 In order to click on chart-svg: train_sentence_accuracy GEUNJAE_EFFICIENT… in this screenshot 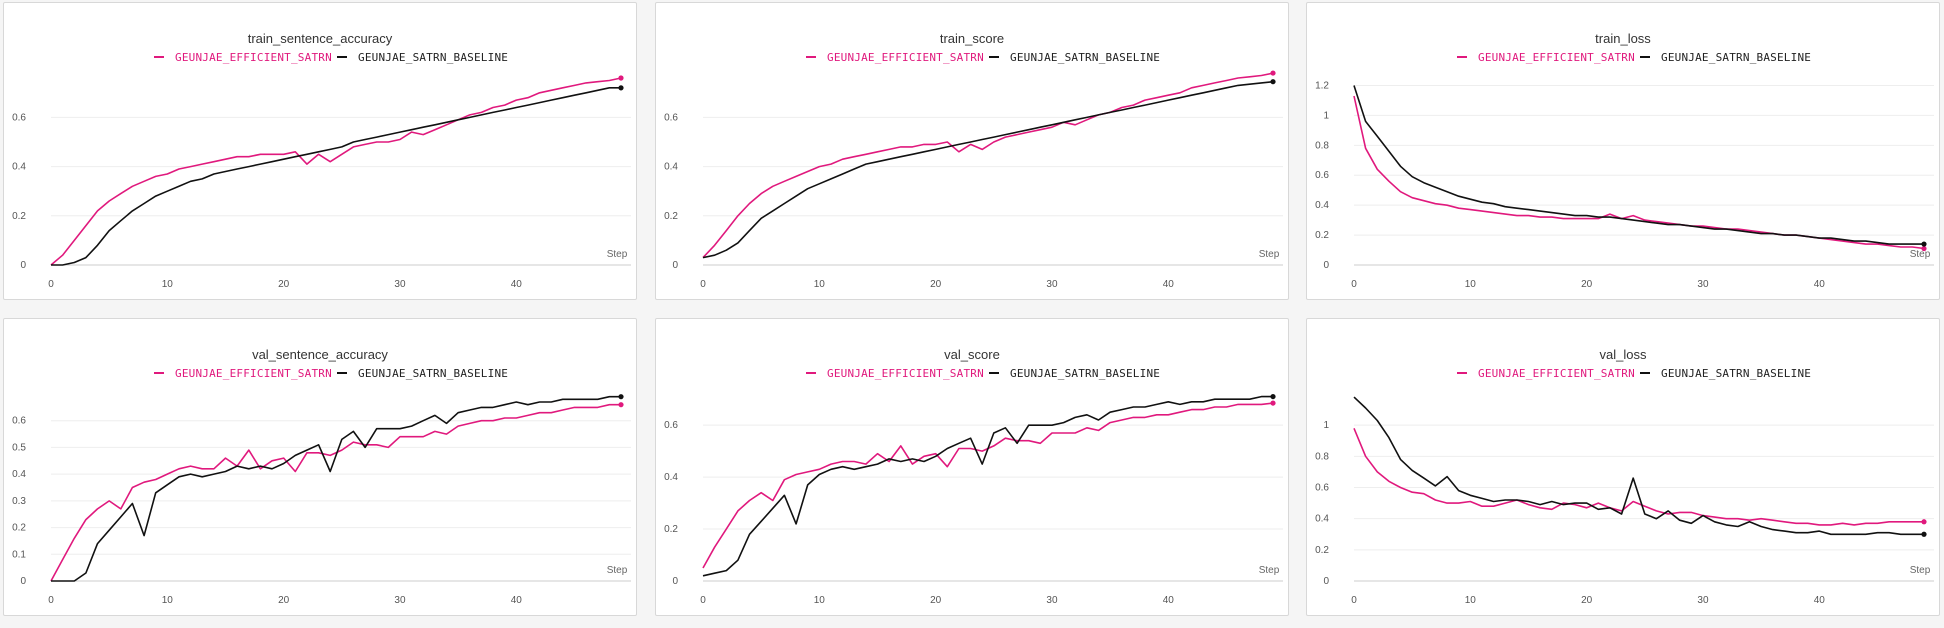, I will do `click(321, 160)`.